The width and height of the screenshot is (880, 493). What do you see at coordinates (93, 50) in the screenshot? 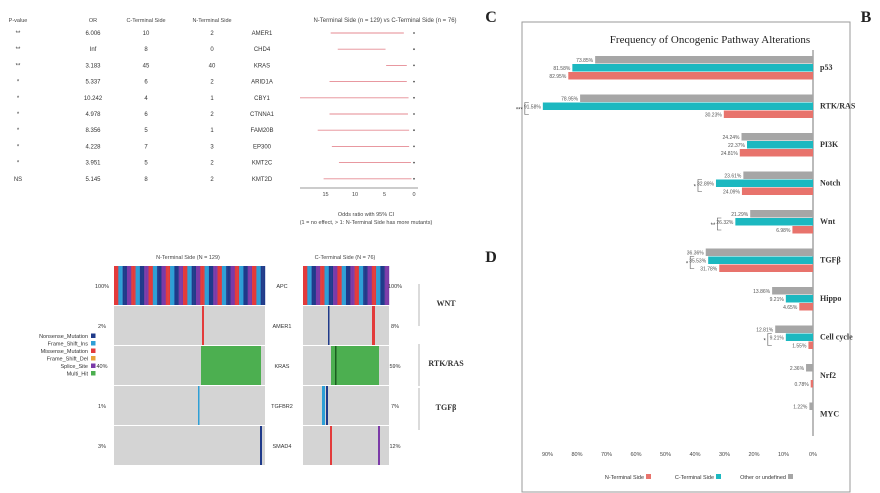
I see `row-or: Inf` at bounding box center [93, 50].